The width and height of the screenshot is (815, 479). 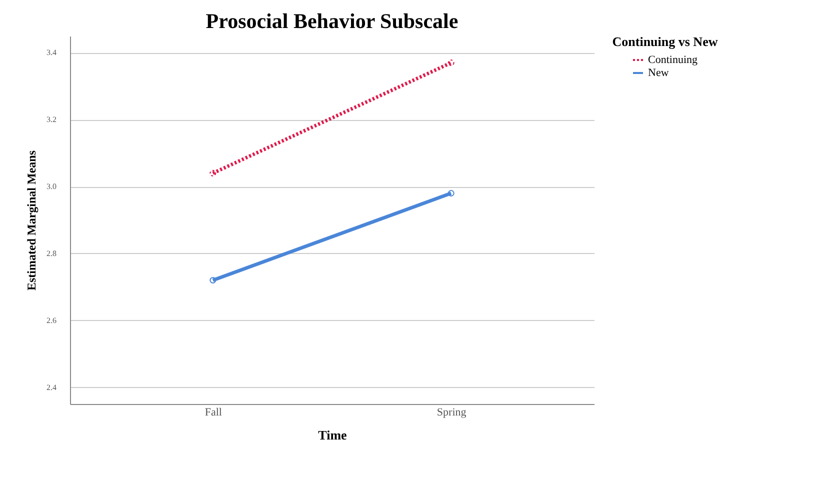 What do you see at coordinates (332, 21) in the screenshot?
I see `chart-title: Prosocial Behavior Subscale` at bounding box center [332, 21].